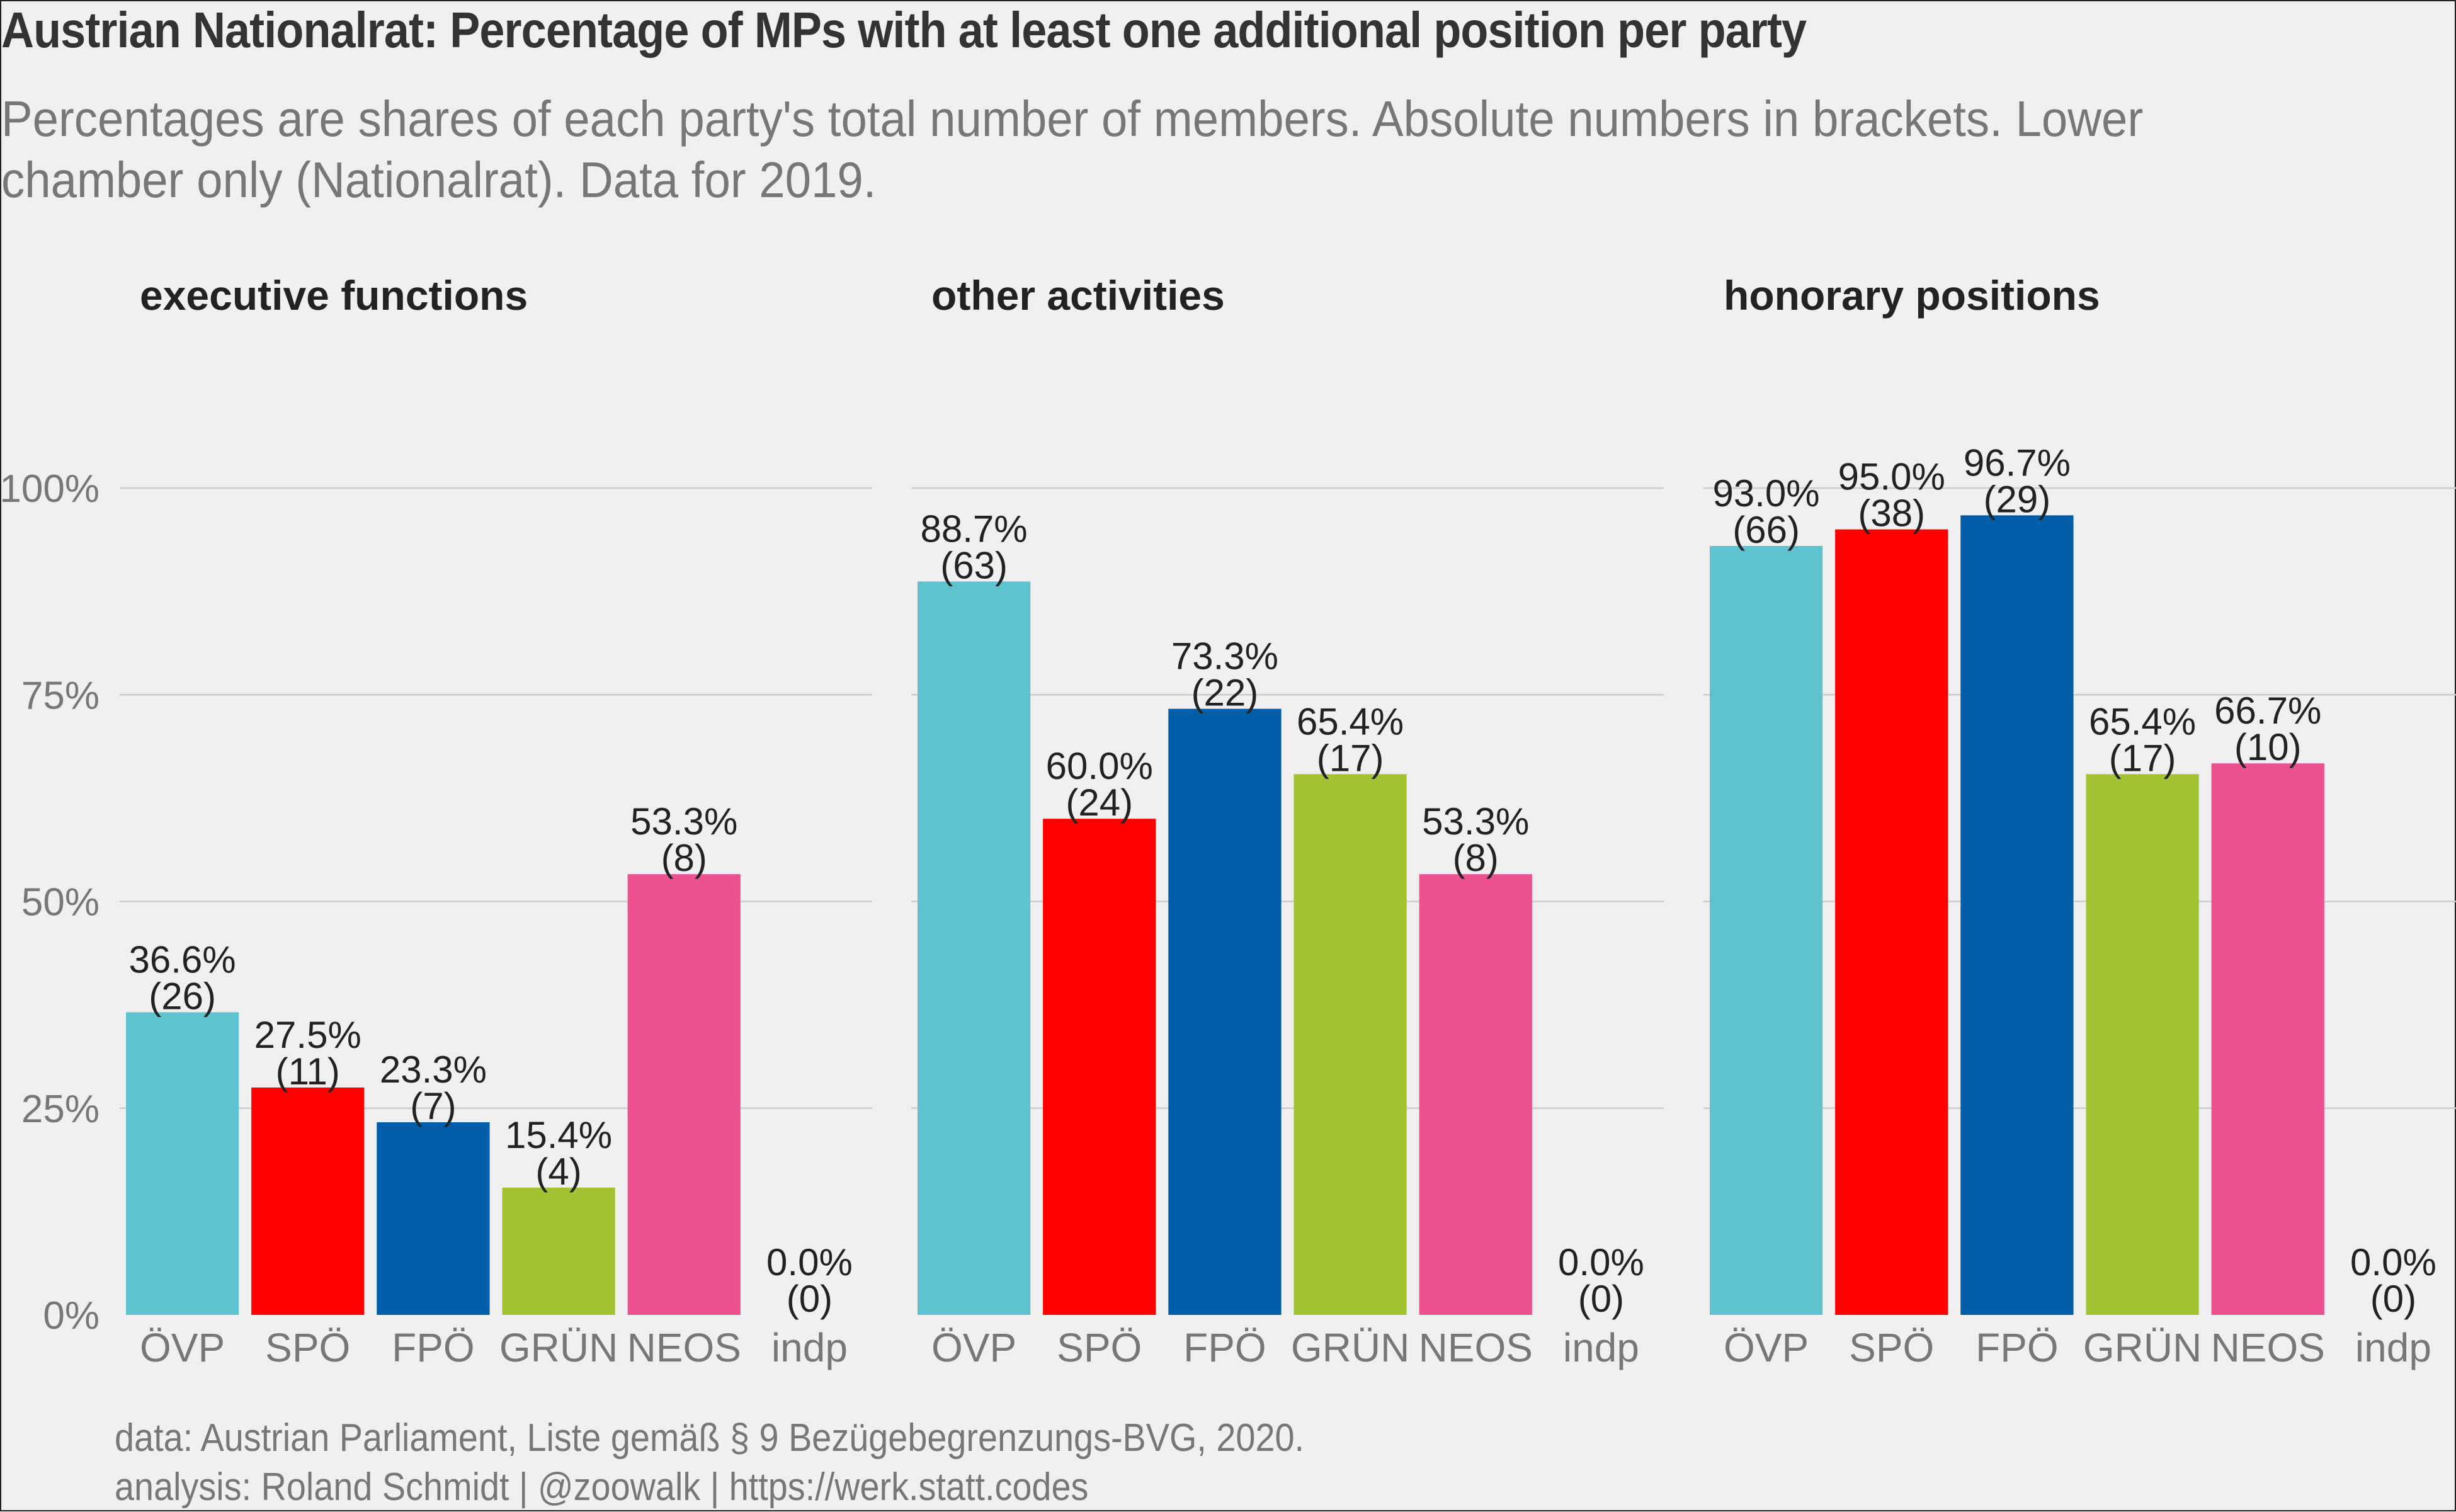 The width and height of the screenshot is (2456, 1512). What do you see at coordinates (558, 1251) in the screenshot?
I see `bar-executive-functions-gruen` at bounding box center [558, 1251].